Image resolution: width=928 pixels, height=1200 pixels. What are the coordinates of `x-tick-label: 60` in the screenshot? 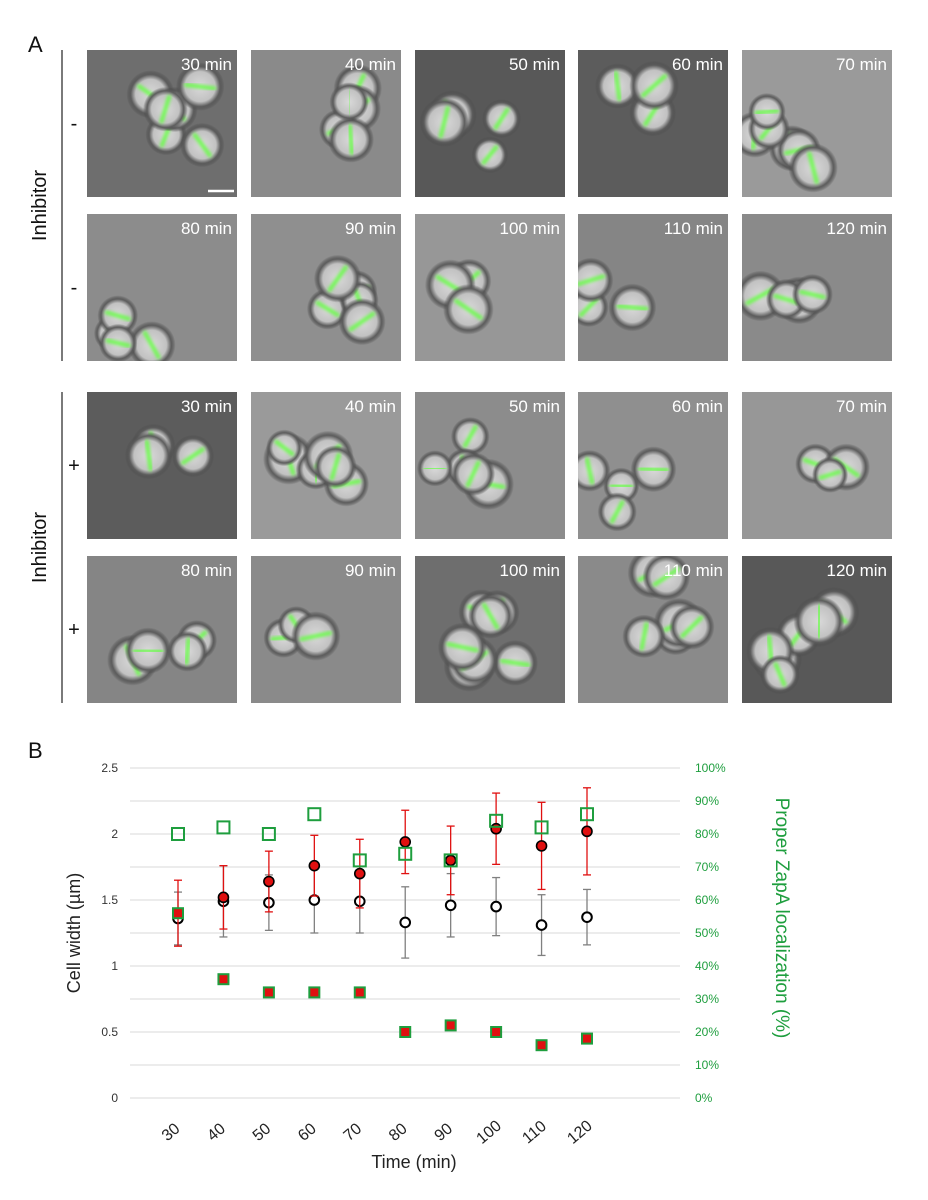 It's located at (307, 1132).